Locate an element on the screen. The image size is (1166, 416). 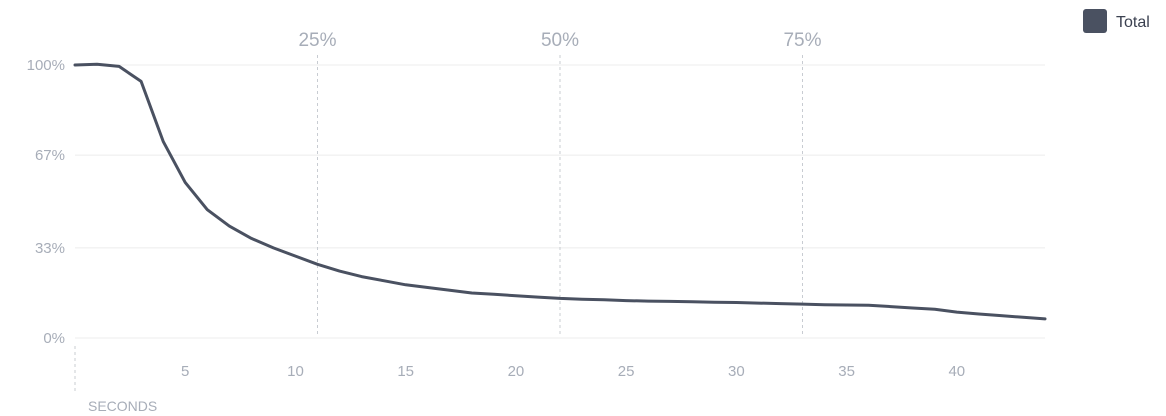
x-tick-label: 20 is located at coordinates (516, 371).